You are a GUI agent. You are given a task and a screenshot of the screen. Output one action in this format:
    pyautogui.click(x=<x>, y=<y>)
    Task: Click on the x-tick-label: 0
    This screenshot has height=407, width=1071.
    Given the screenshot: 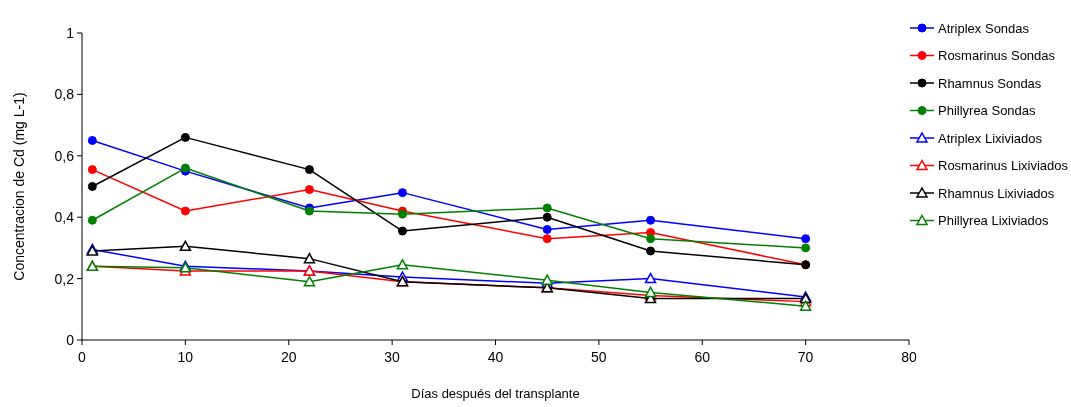 What is the action you would take?
    pyautogui.click(x=82, y=357)
    